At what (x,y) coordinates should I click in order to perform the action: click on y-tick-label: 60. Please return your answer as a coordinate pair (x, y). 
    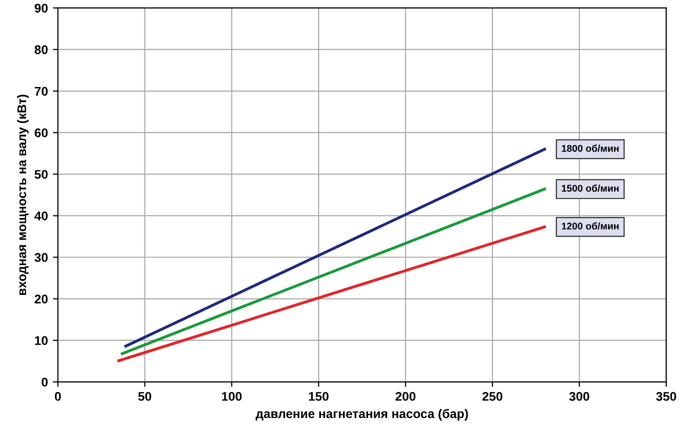
    Looking at the image, I should click on (41, 133).